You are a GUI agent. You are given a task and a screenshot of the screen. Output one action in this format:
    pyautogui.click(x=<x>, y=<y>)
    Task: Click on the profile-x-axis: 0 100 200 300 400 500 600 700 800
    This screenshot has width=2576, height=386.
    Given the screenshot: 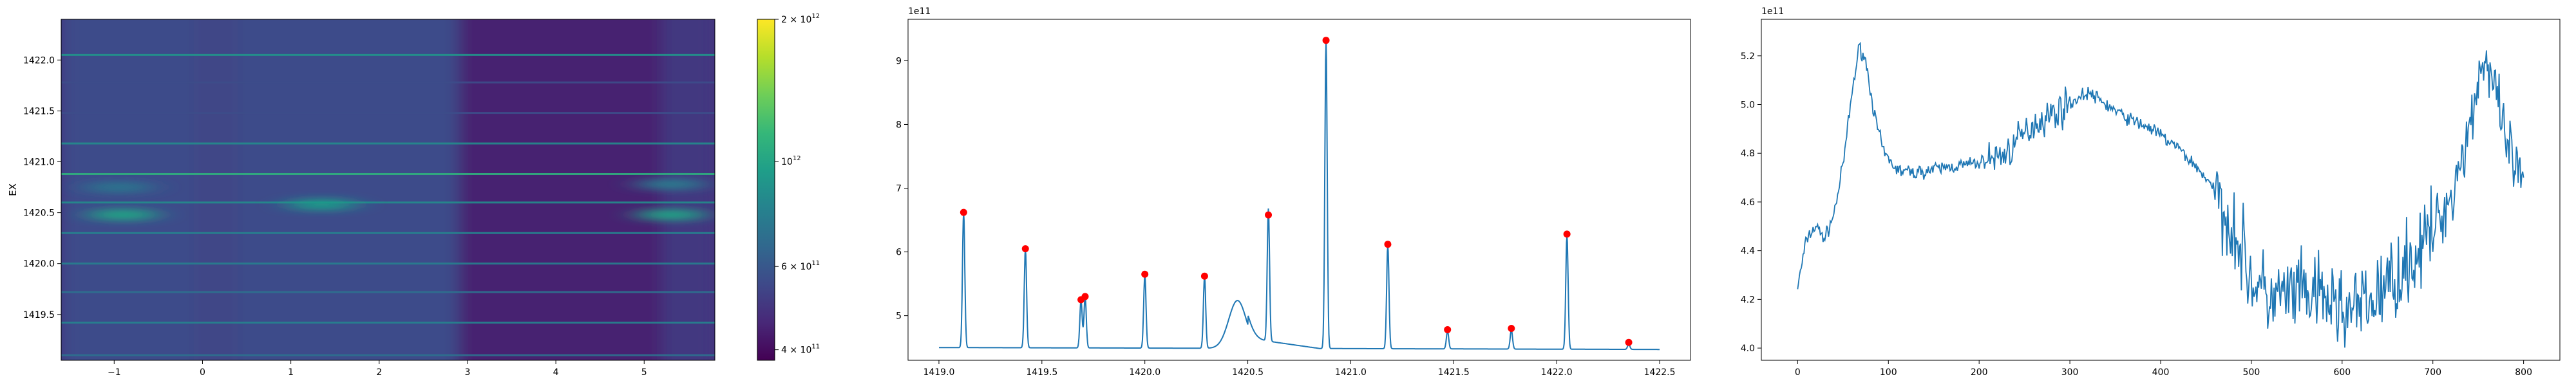 What is the action you would take?
    pyautogui.click(x=2163, y=369)
    